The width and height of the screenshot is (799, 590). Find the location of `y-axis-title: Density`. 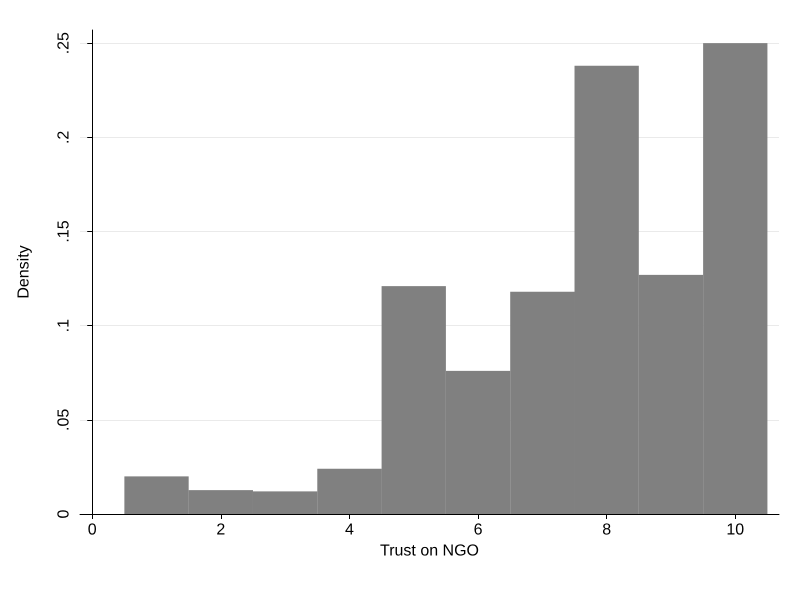

y-axis-title: Density is located at coordinates (24, 272).